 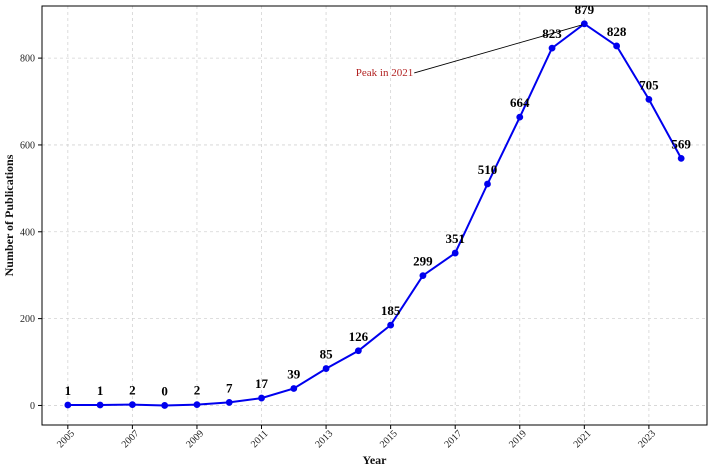 What do you see at coordinates (585, 9) in the screenshot?
I see `data-label: 879` at bounding box center [585, 9].